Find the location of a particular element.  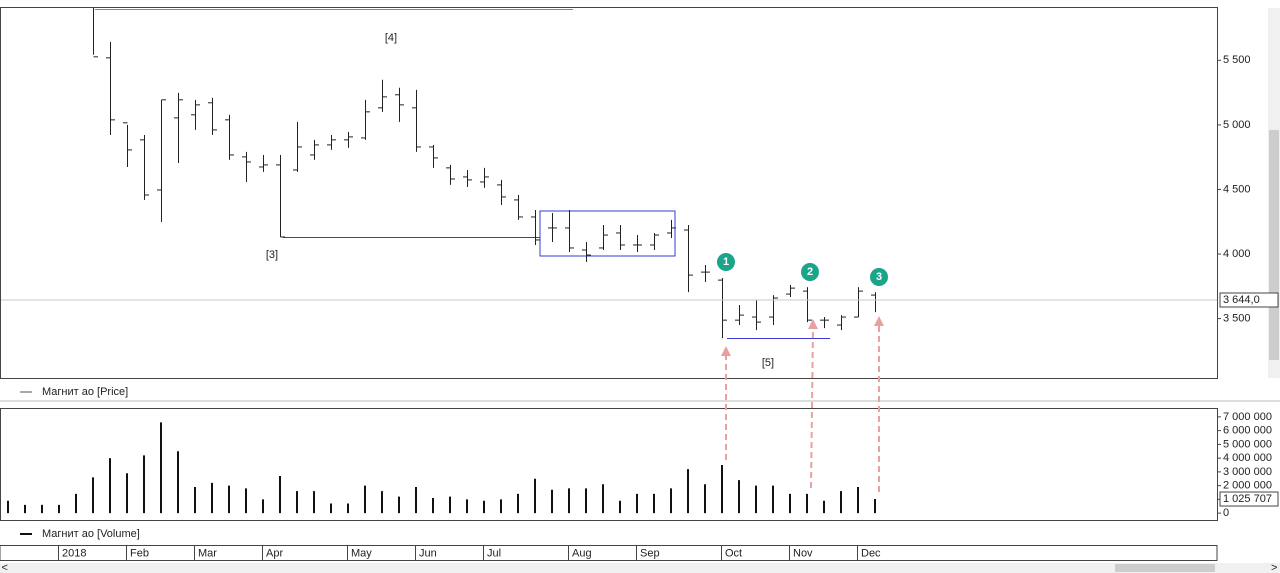

x-tick-label: Jun is located at coordinates (428, 553).